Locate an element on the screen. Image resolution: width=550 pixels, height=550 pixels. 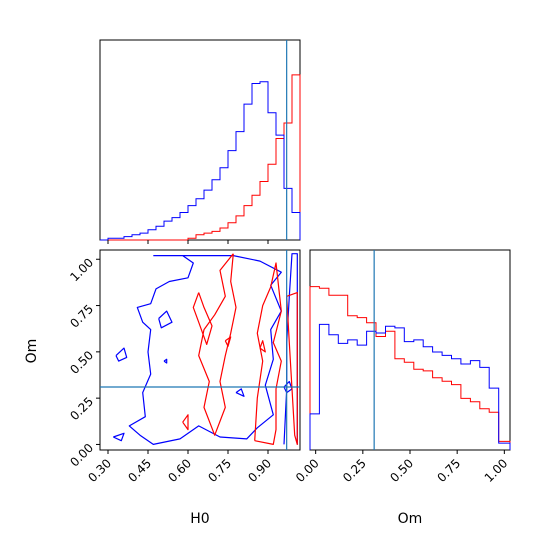
x-axis-label-H0: H0 is located at coordinates (199, 519).